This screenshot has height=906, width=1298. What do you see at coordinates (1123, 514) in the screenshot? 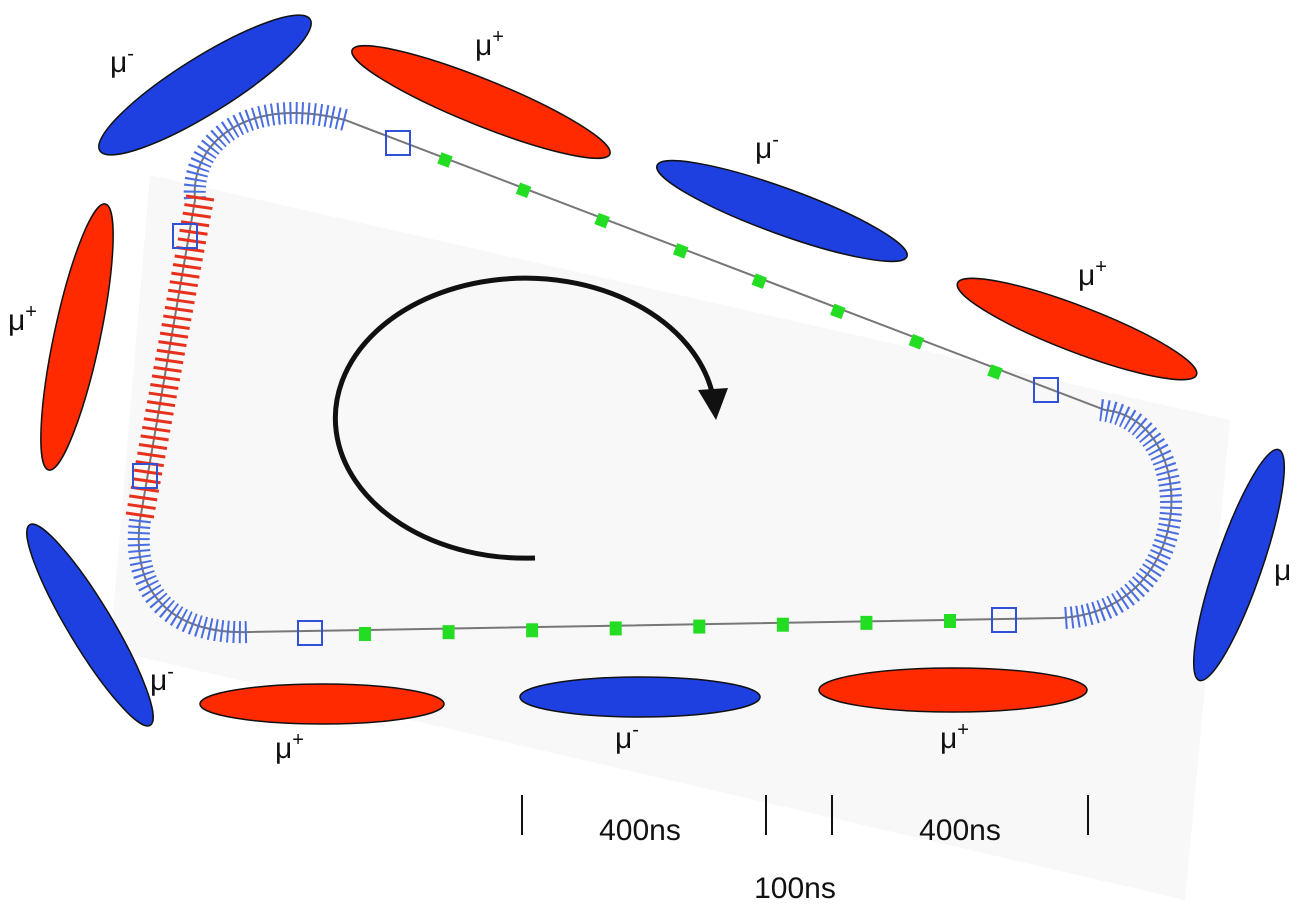
I see `arc-right` at bounding box center [1123, 514].